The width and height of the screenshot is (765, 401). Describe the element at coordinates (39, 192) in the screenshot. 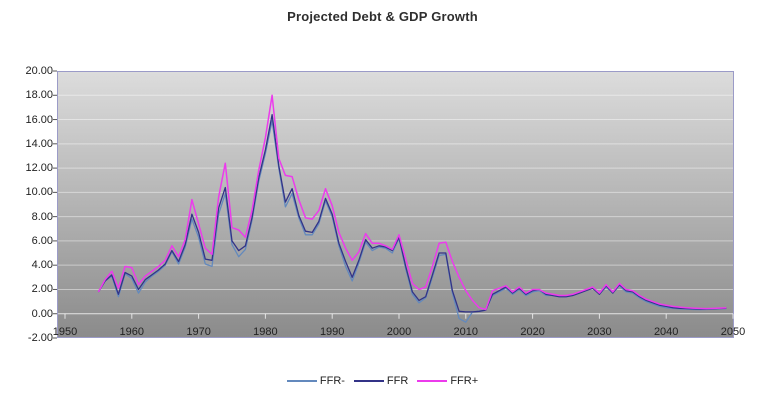

I see `y-axis-label: 10.00` at that location.